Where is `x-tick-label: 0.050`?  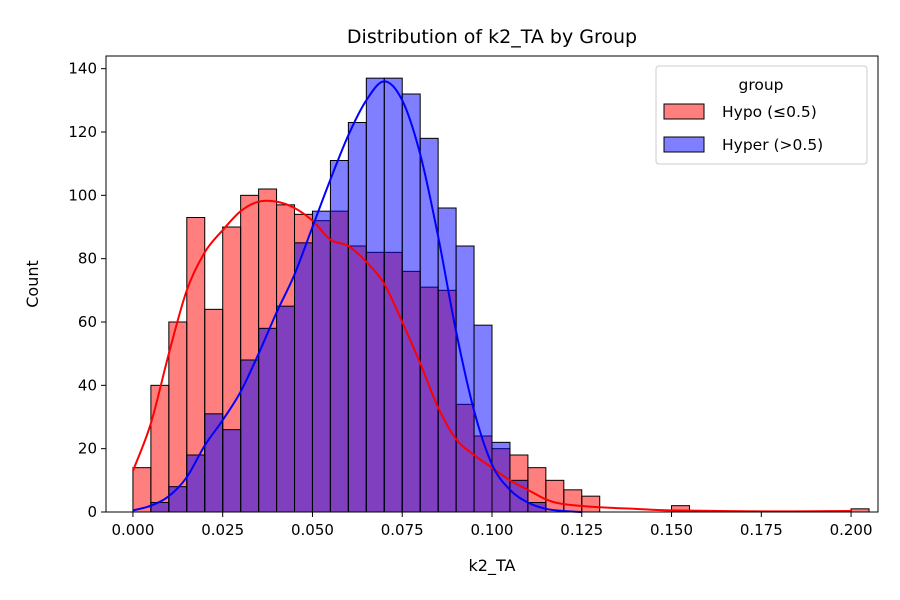
x-tick-label: 0.050 is located at coordinates (312, 530).